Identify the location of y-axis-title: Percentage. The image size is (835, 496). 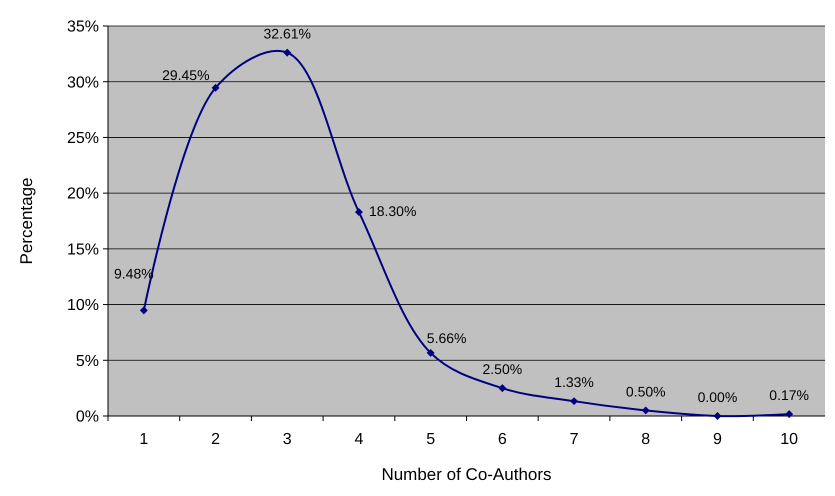
(26, 221).